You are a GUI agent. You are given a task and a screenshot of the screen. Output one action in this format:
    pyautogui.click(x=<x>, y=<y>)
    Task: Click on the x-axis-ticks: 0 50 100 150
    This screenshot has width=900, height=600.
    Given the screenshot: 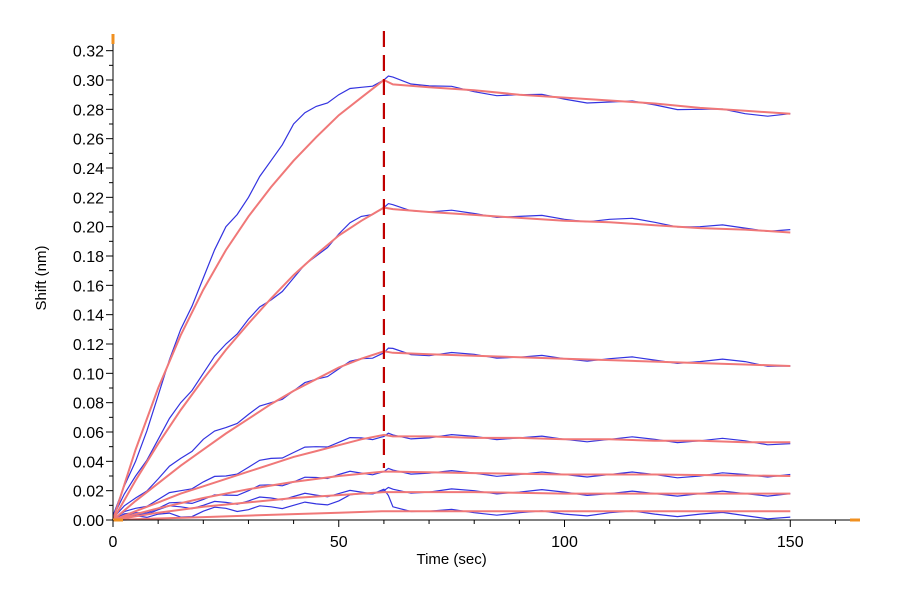 What is the action you would take?
    pyautogui.click(x=472, y=535)
    